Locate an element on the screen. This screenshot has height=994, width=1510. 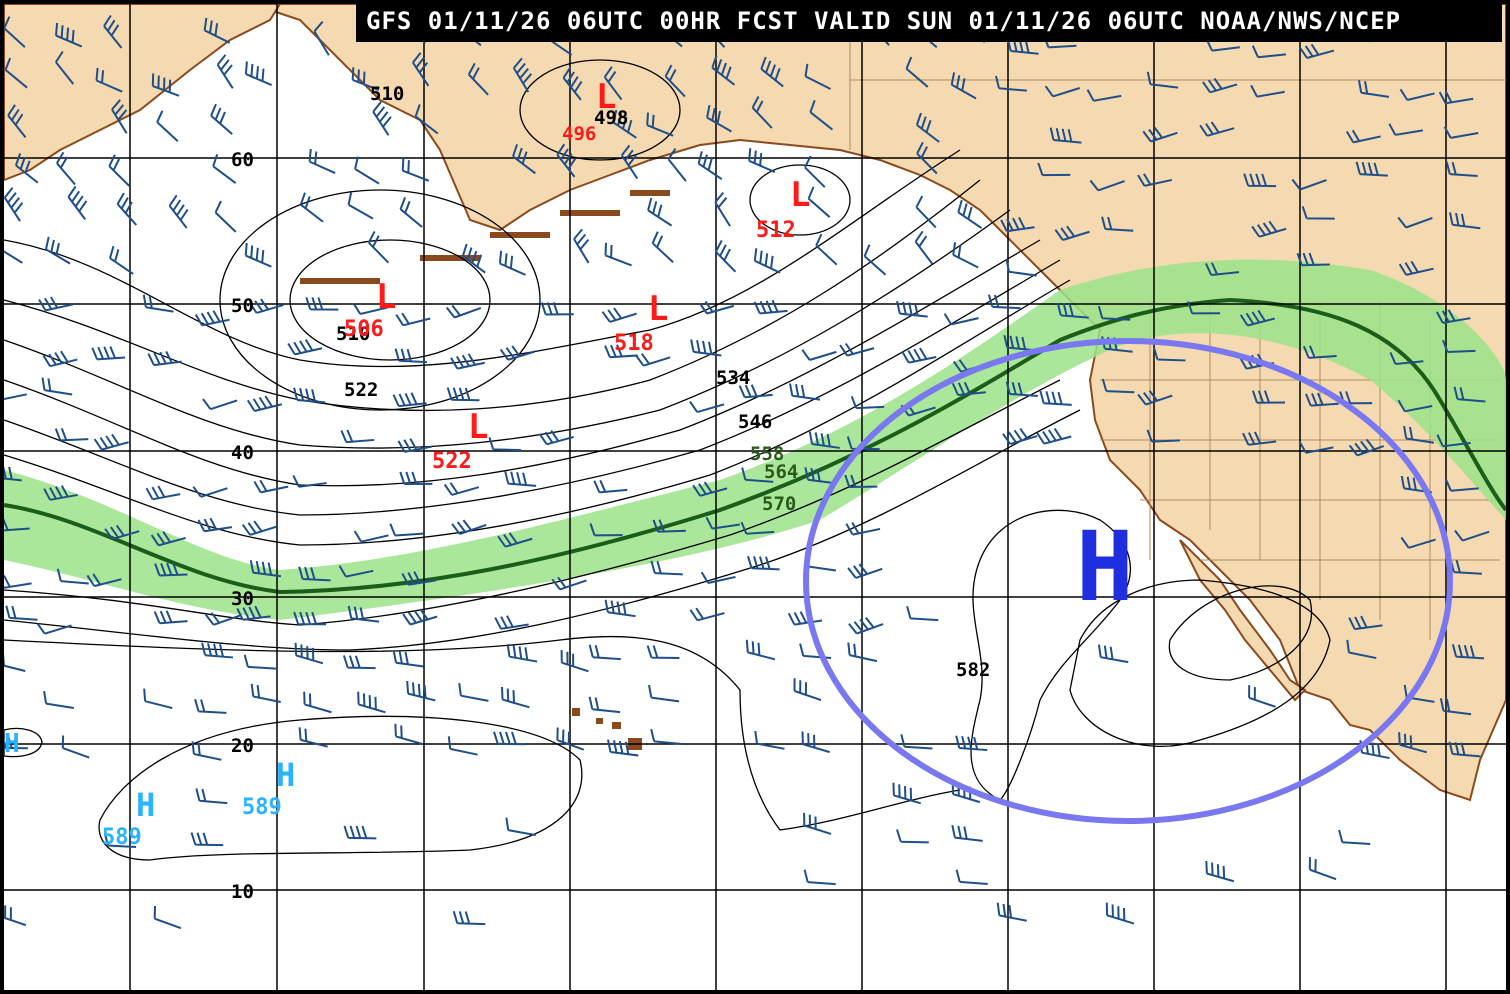
contour-label: 582 is located at coordinates (973, 670).